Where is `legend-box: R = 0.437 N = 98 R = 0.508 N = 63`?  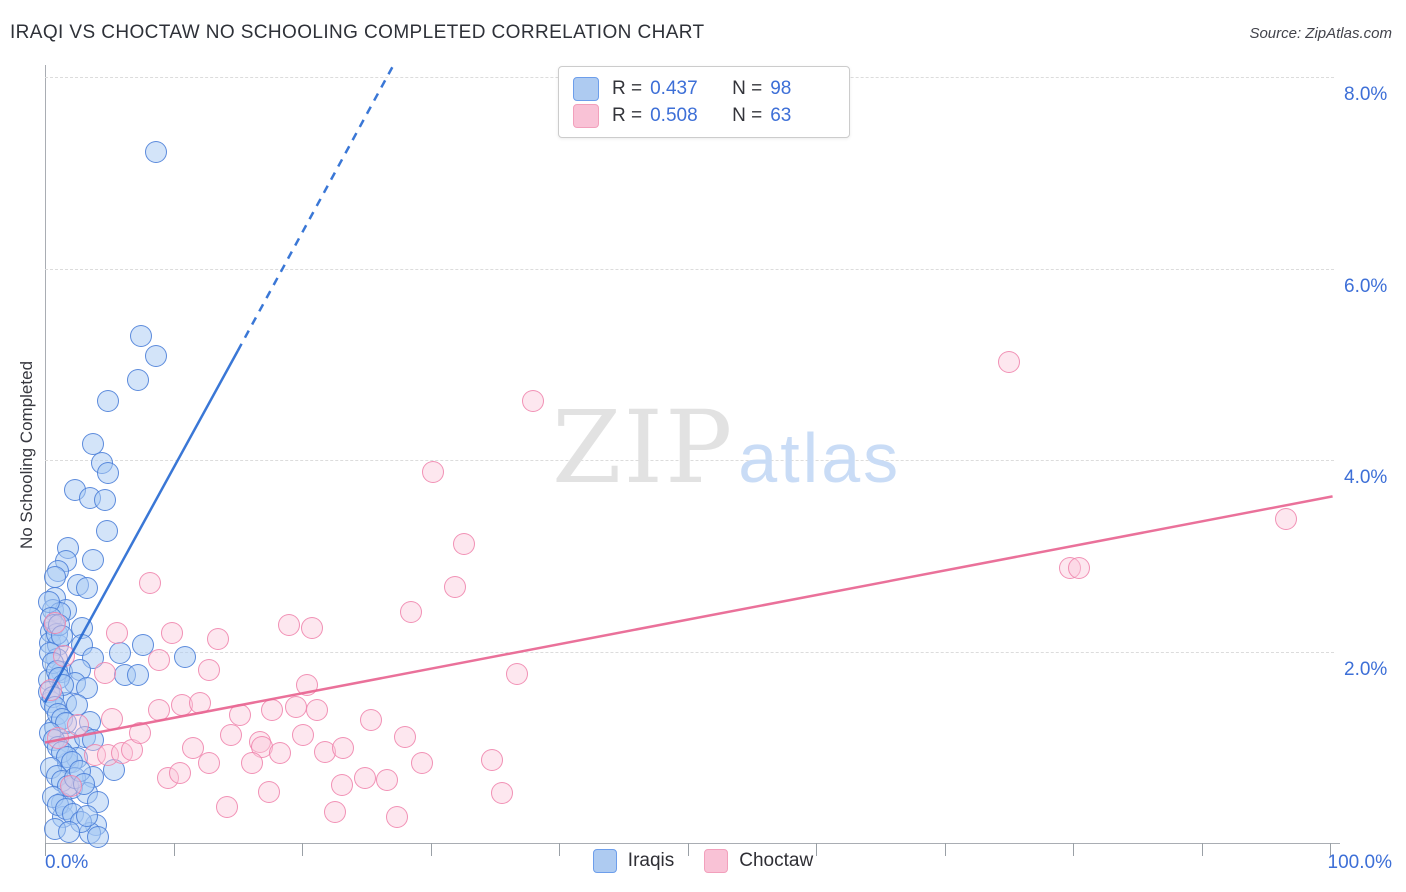 legend-box: R = 0.437 N = 98 R = 0.508 N = 63 is located at coordinates (704, 102).